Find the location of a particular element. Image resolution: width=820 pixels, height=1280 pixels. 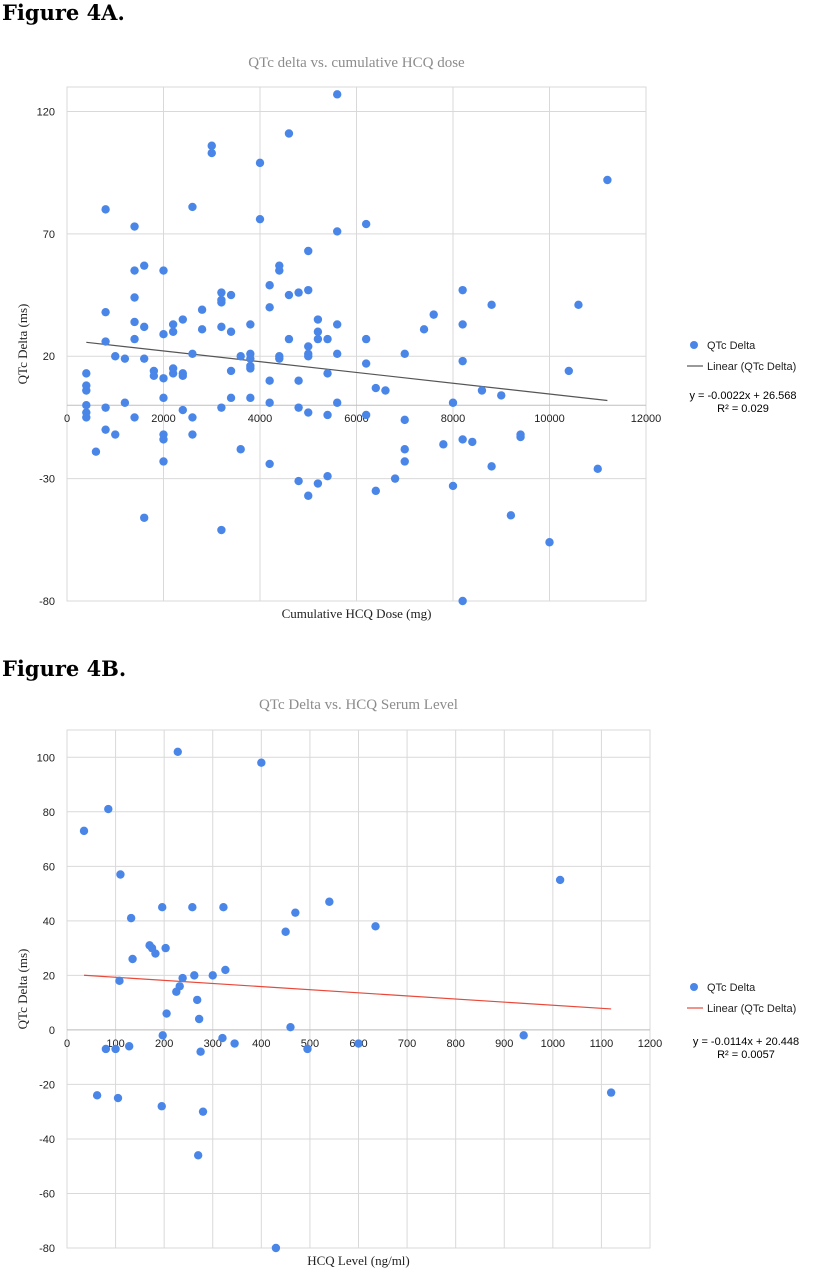

x-tick-label: 4000 is located at coordinates (260, 419).